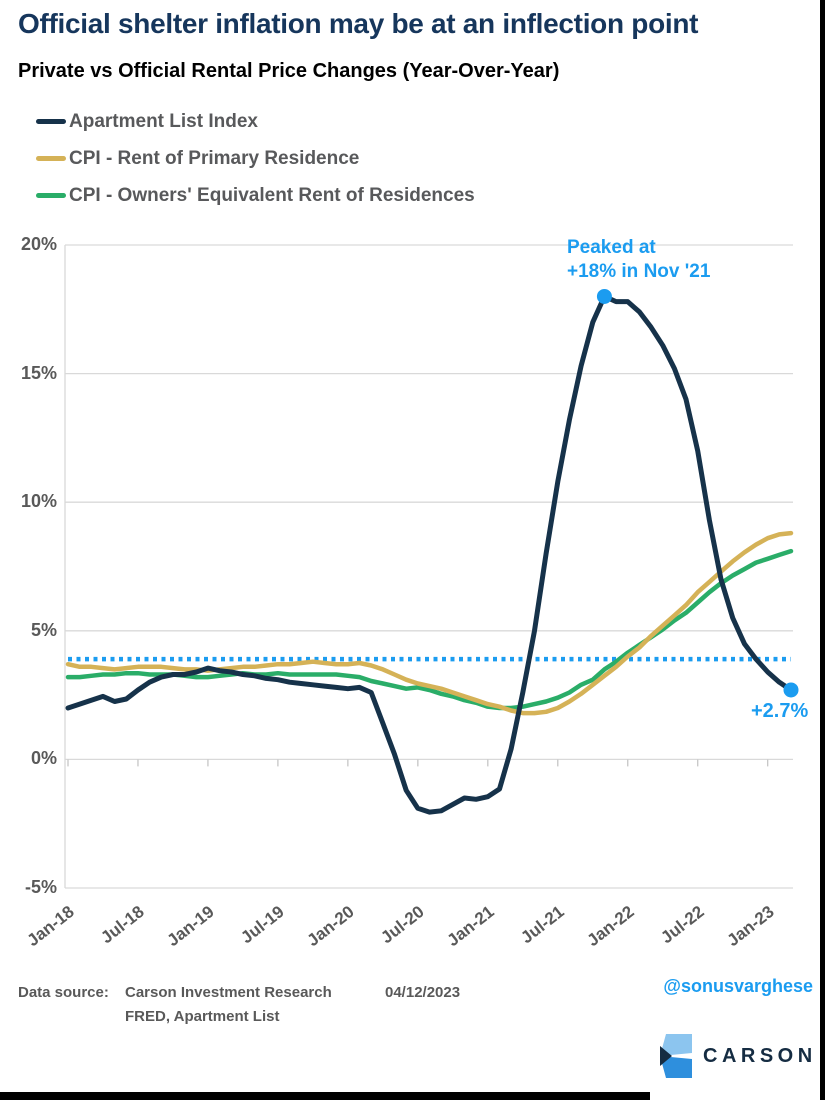 The height and width of the screenshot is (1100, 825). What do you see at coordinates (639, 271) in the screenshot?
I see `peak-annotation-line2: +18% in Nov '21` at bounding box center [639, 271].